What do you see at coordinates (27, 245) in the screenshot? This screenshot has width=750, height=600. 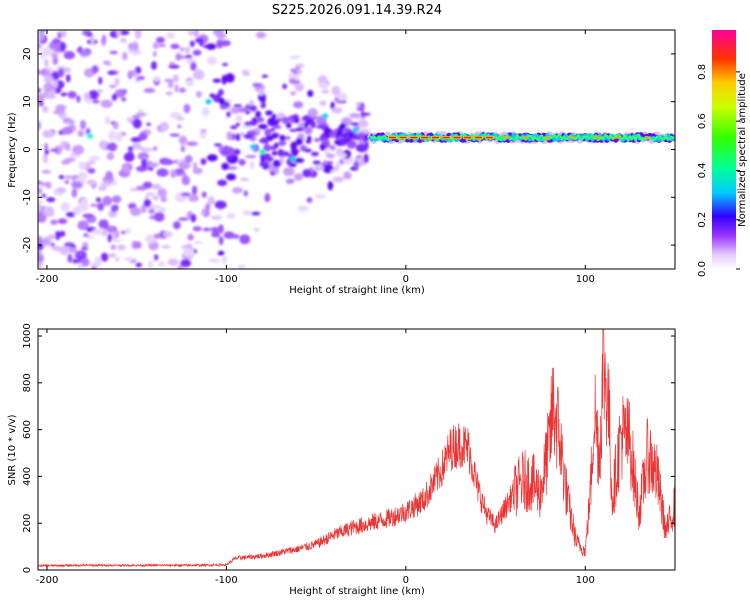 I see `top-y-tick-label: -20` at bounding box center [27, 245].